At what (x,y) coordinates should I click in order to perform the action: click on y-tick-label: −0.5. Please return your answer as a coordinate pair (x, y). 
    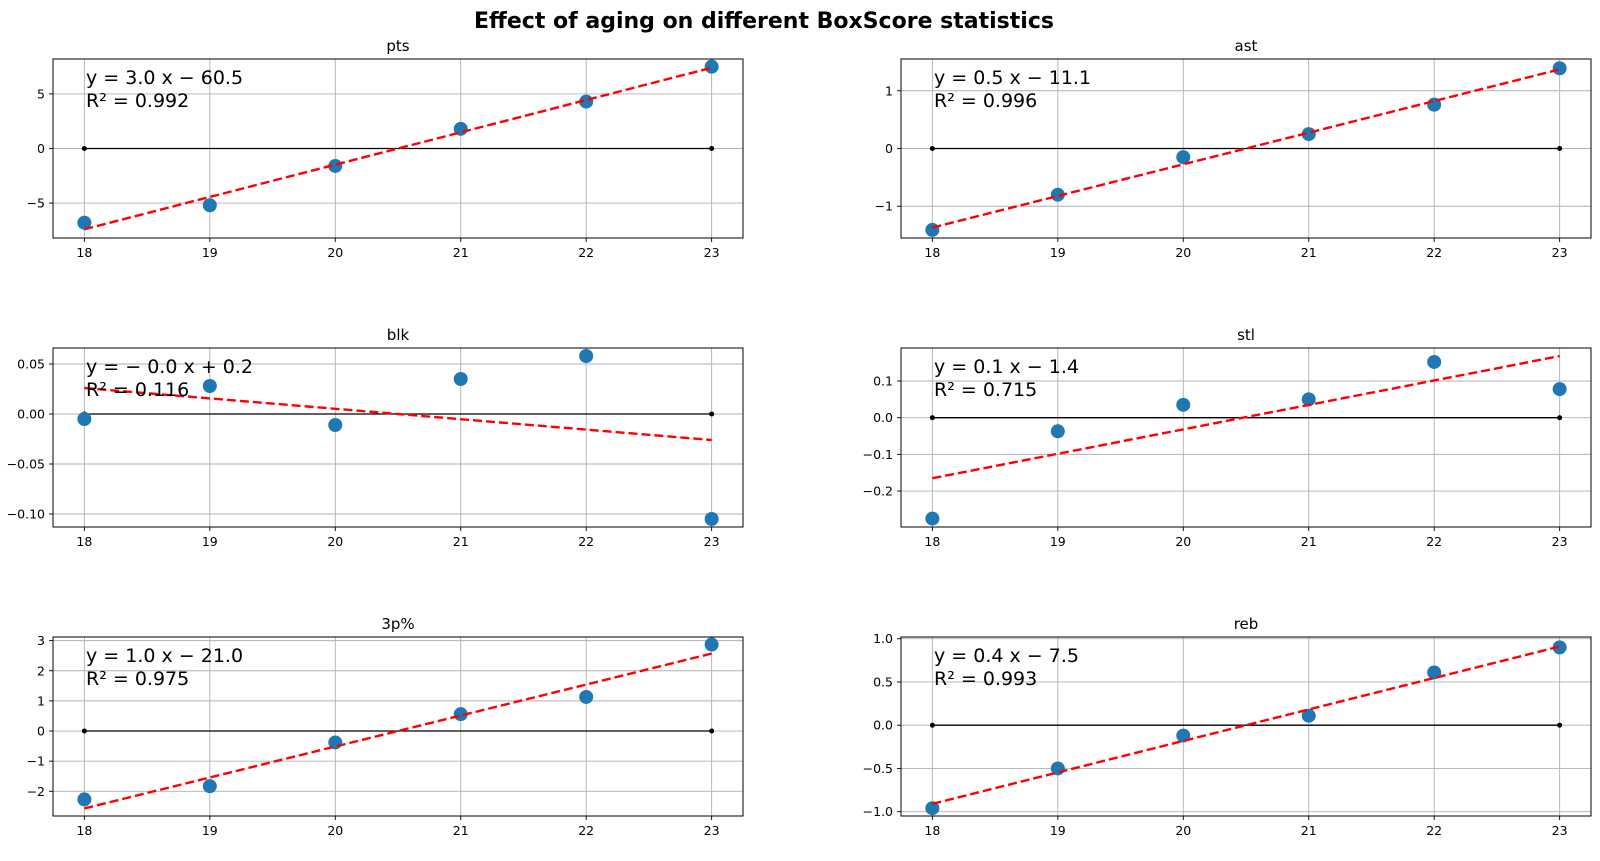
    Looking at the image, I should click on (878, 768).